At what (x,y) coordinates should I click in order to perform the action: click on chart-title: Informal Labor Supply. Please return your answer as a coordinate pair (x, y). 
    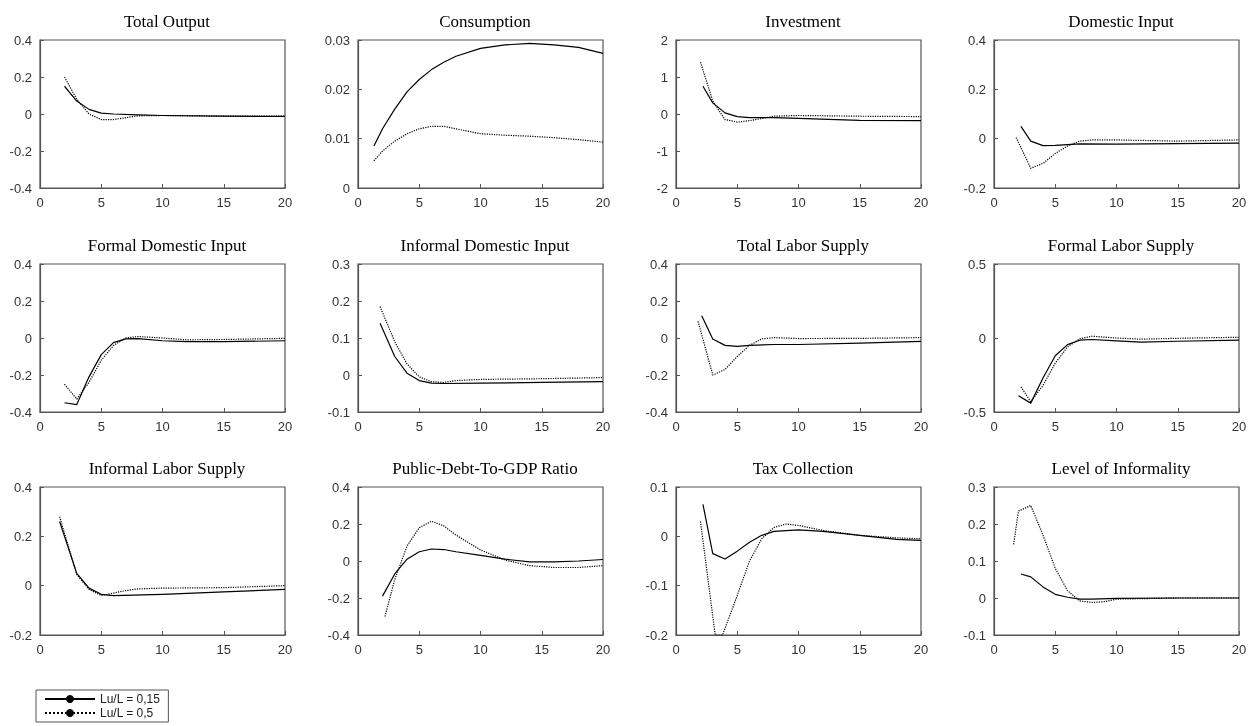
    Looking at the image, I should click on (167, 468).